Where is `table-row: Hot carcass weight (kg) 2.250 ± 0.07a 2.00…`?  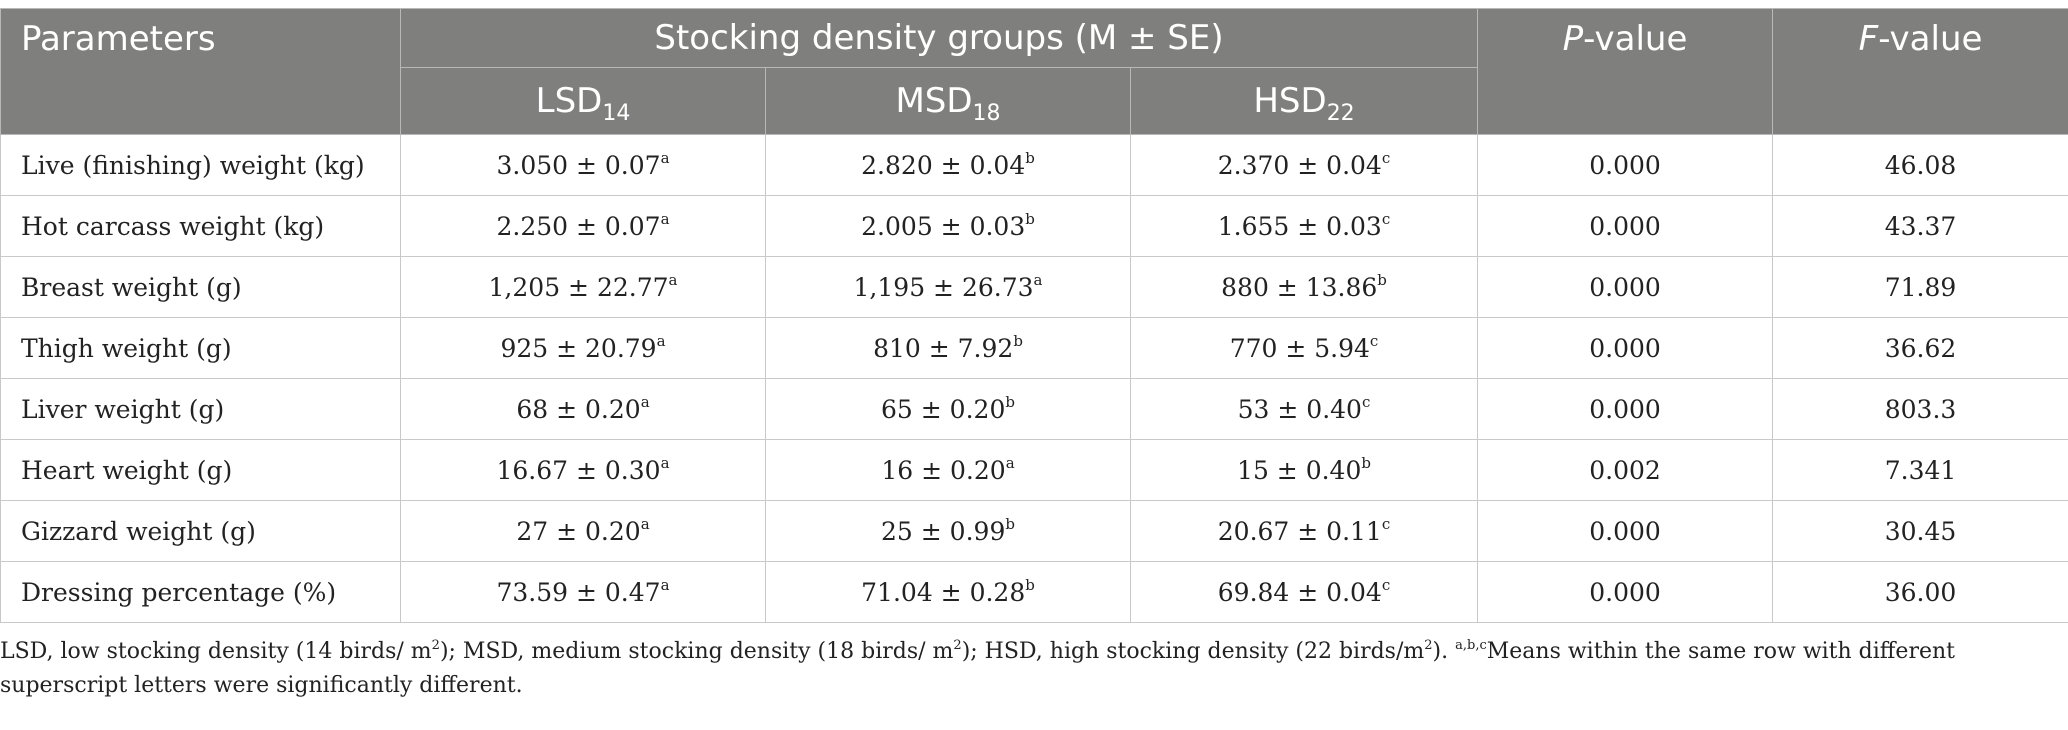
table-row: Hot carcass weight (kg) 2.250 ± 0.07a 2.00… is located at coordinates (1034, 226).